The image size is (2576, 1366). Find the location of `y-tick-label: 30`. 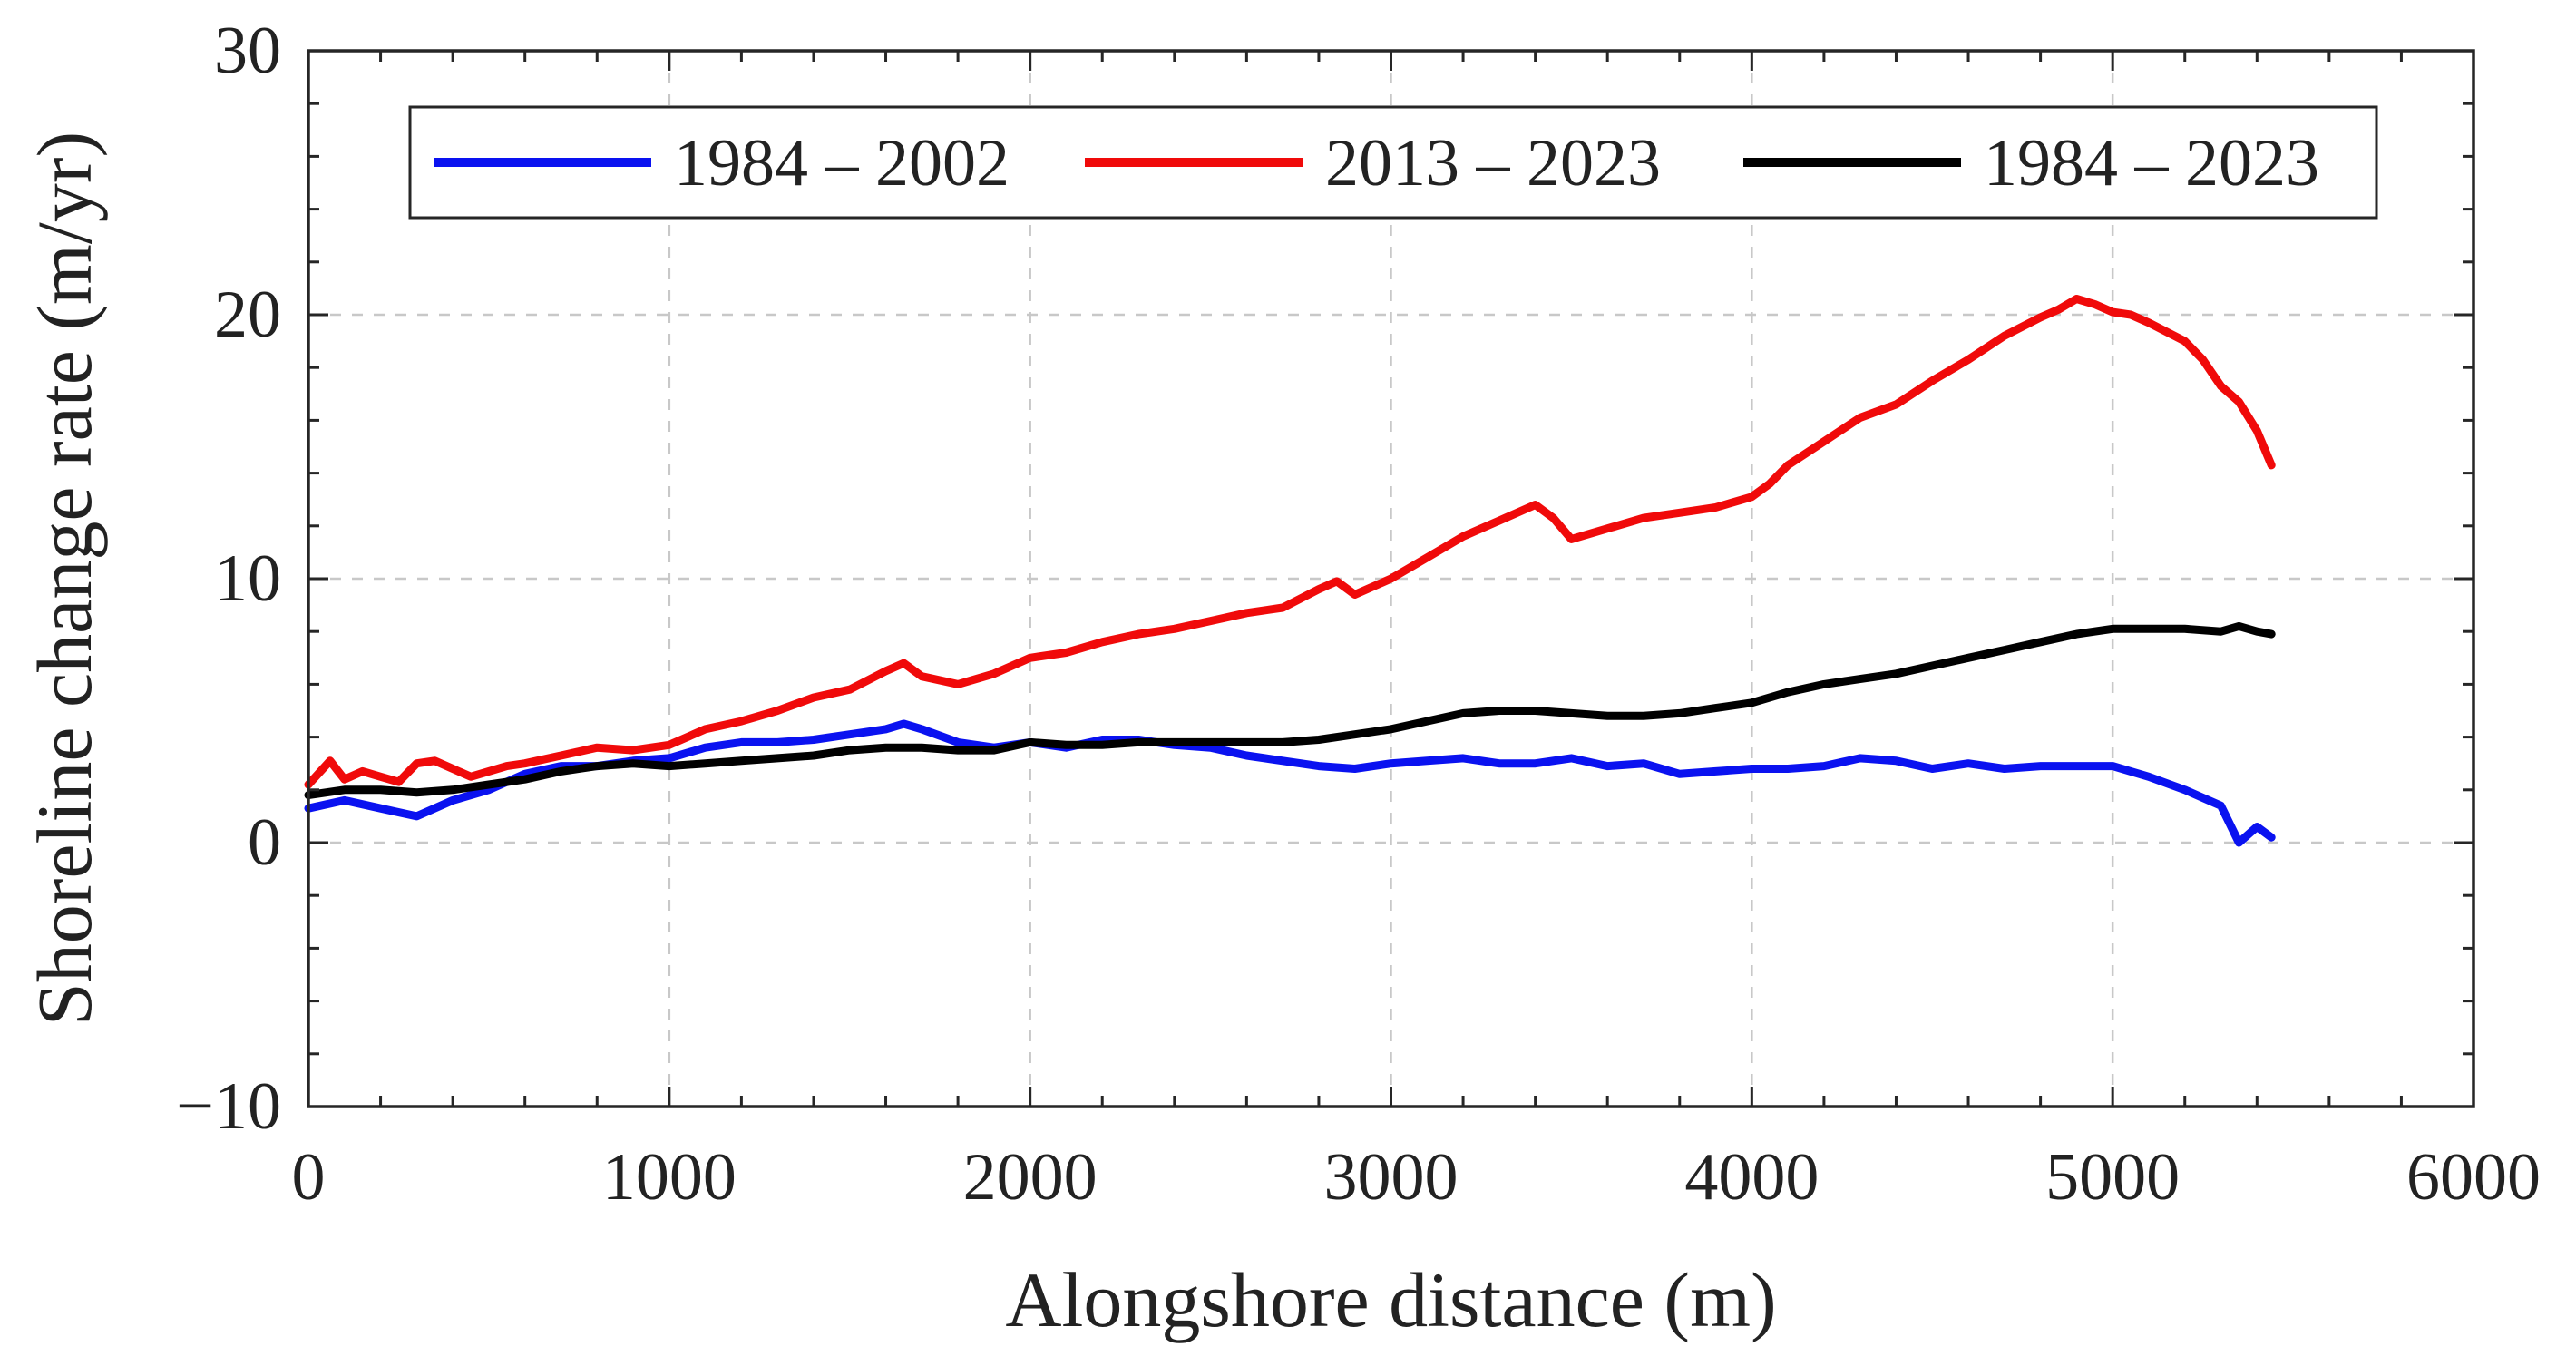

y-tick-label: 30 is located at coordinates (247, 51).